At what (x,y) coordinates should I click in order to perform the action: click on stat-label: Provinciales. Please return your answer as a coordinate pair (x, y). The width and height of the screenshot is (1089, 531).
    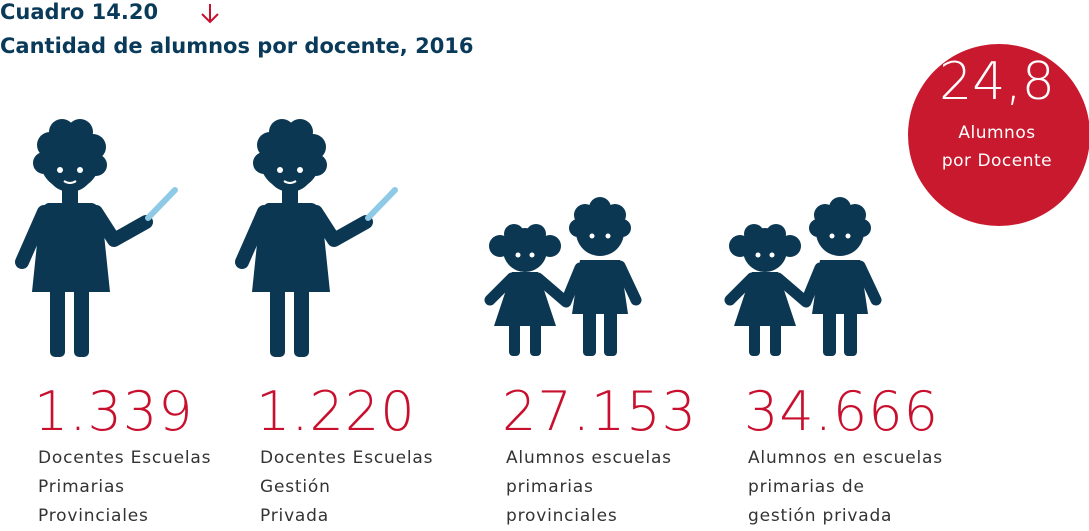
    Looking at the image, I should click on (93, 516).